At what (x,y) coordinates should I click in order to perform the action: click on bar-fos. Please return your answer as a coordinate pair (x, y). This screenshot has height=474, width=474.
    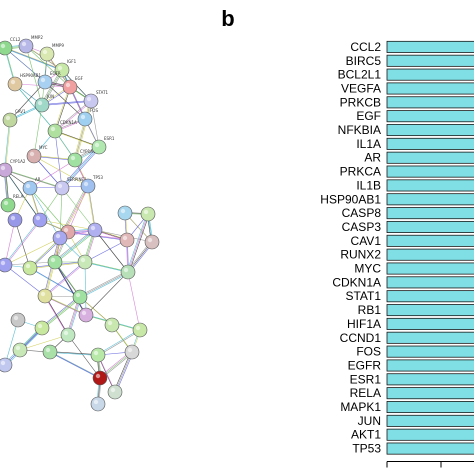
    Looking at the image, I should click on (430, 351).